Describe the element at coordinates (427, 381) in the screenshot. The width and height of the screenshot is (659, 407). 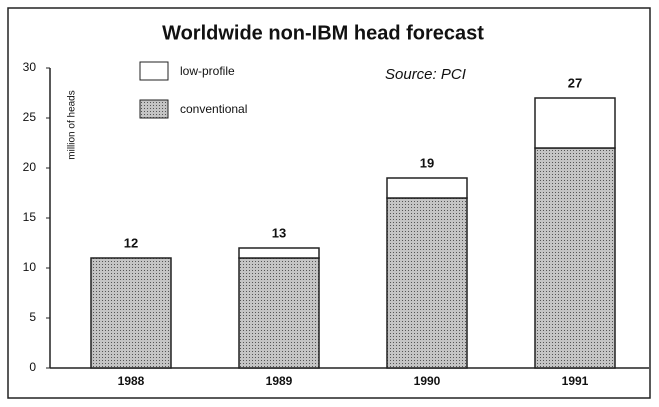
I see `x-tick-label: 1990` at that location.